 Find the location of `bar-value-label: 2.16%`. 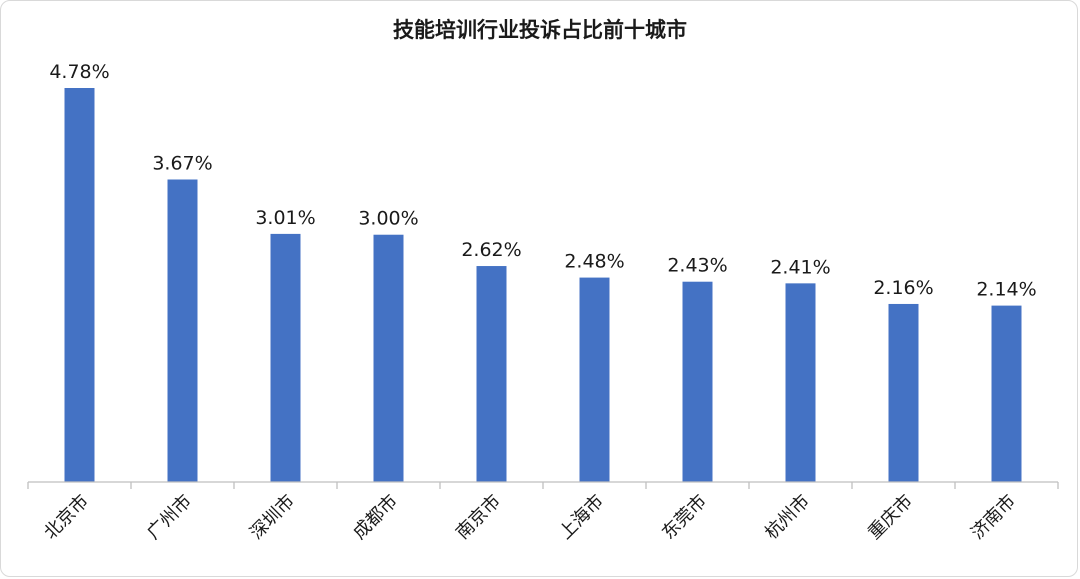

bar-value-label: 2.16% is located at coordinates (903, 288).